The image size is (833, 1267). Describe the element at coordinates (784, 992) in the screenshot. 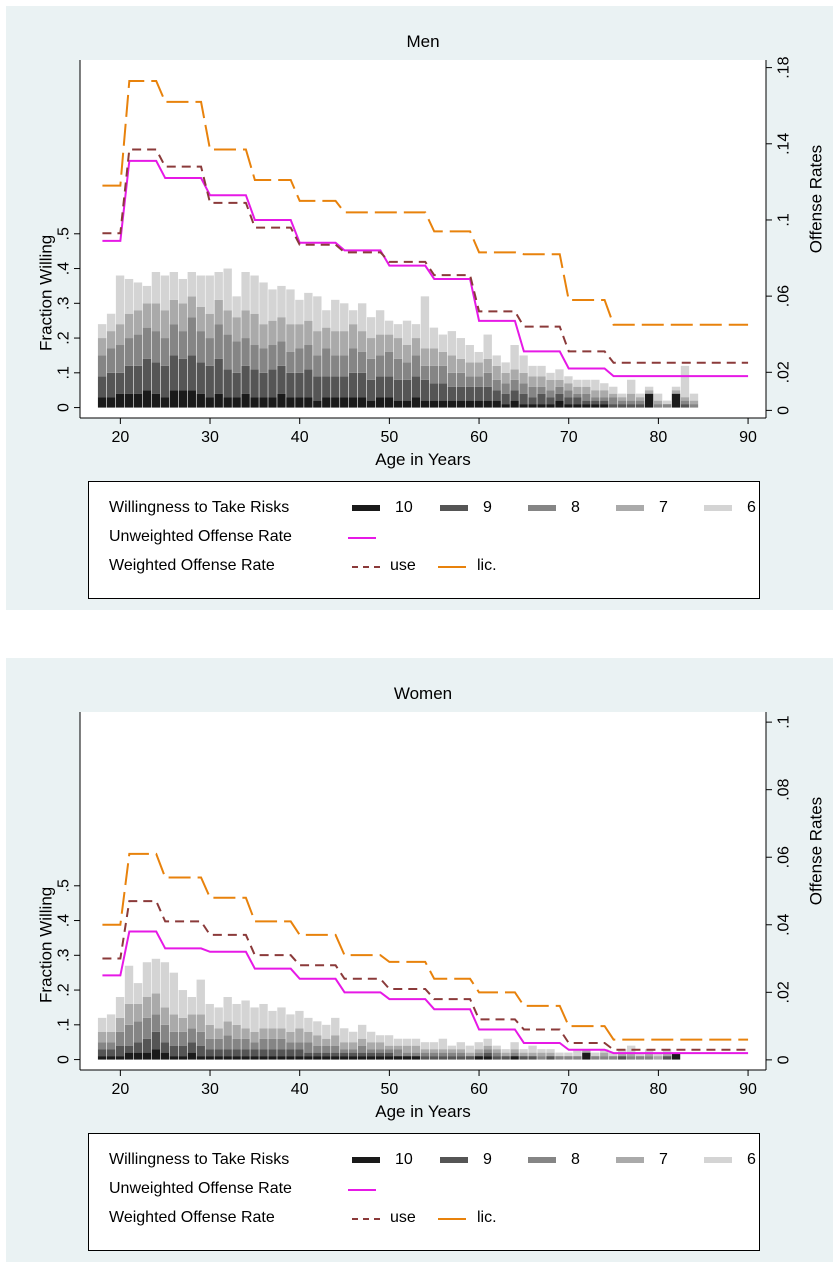

I see `y-right-tick-label: .02` at that location.